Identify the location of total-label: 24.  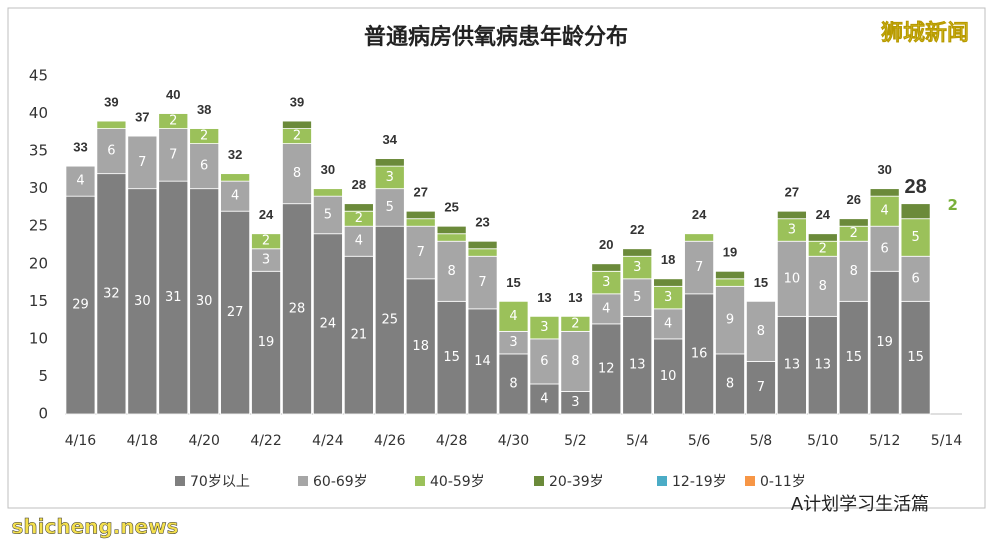
(266, 214).